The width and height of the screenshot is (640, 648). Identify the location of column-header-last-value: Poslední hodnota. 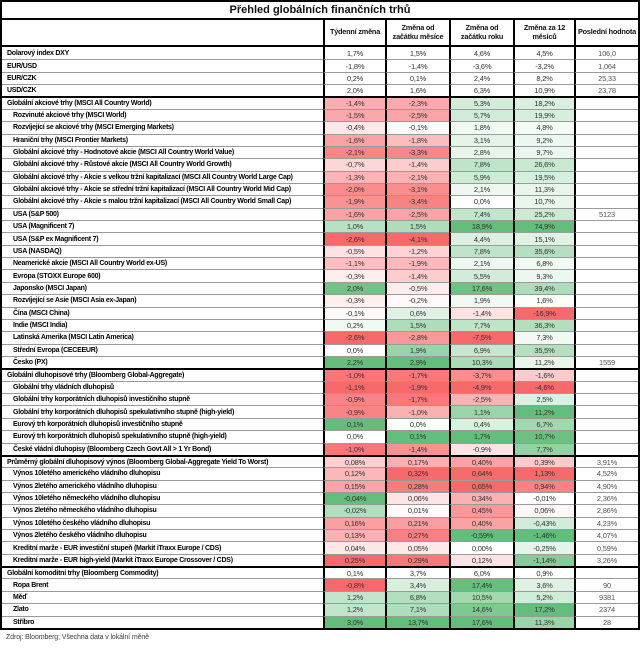
(606, 32).